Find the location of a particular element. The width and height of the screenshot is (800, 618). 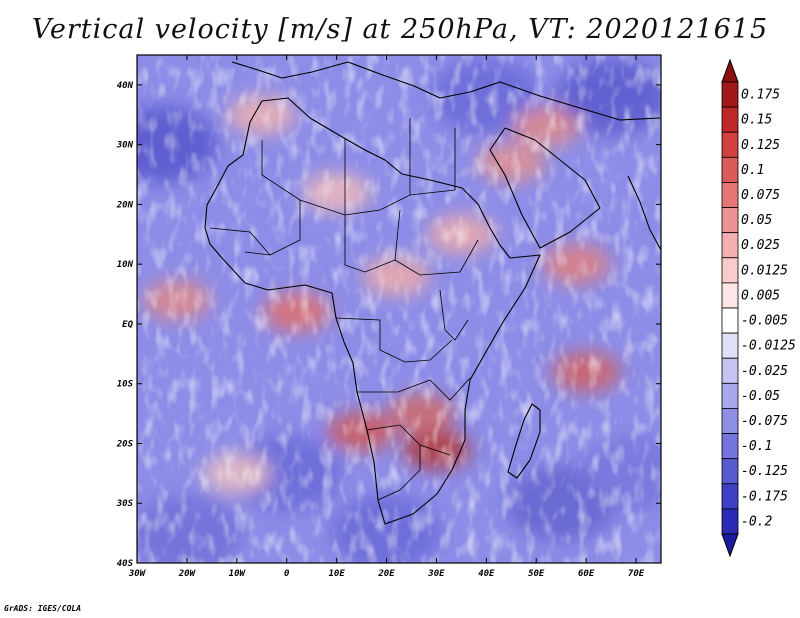

colorbar-label: -0.1 is located at coordinates (756, 446).